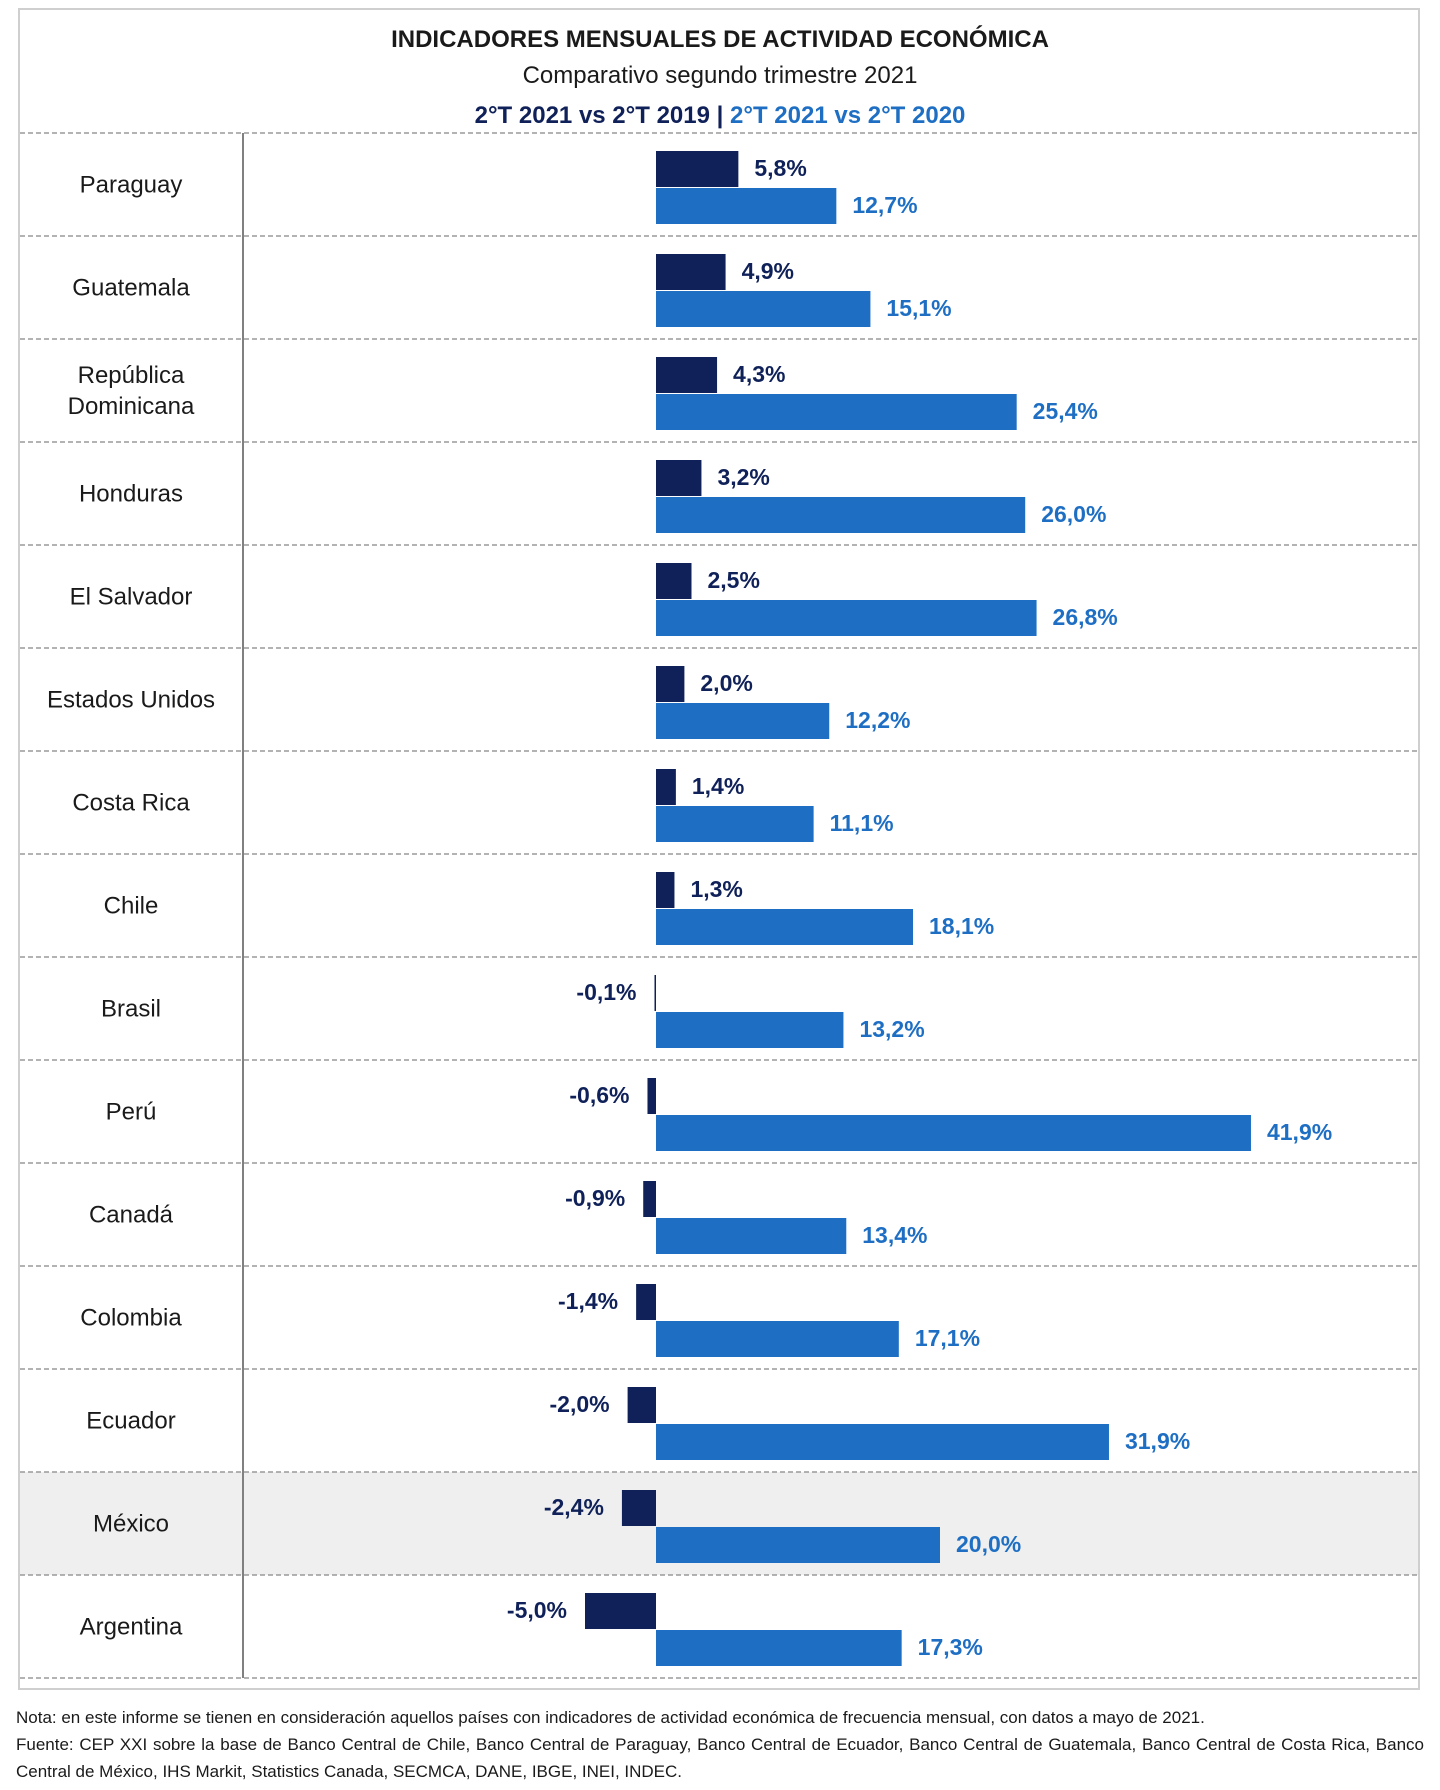 The height and width of the screenshot is (1790, 1440). I want to click on data-label-2020-brasil: 13,2%, so click(891, 1029).